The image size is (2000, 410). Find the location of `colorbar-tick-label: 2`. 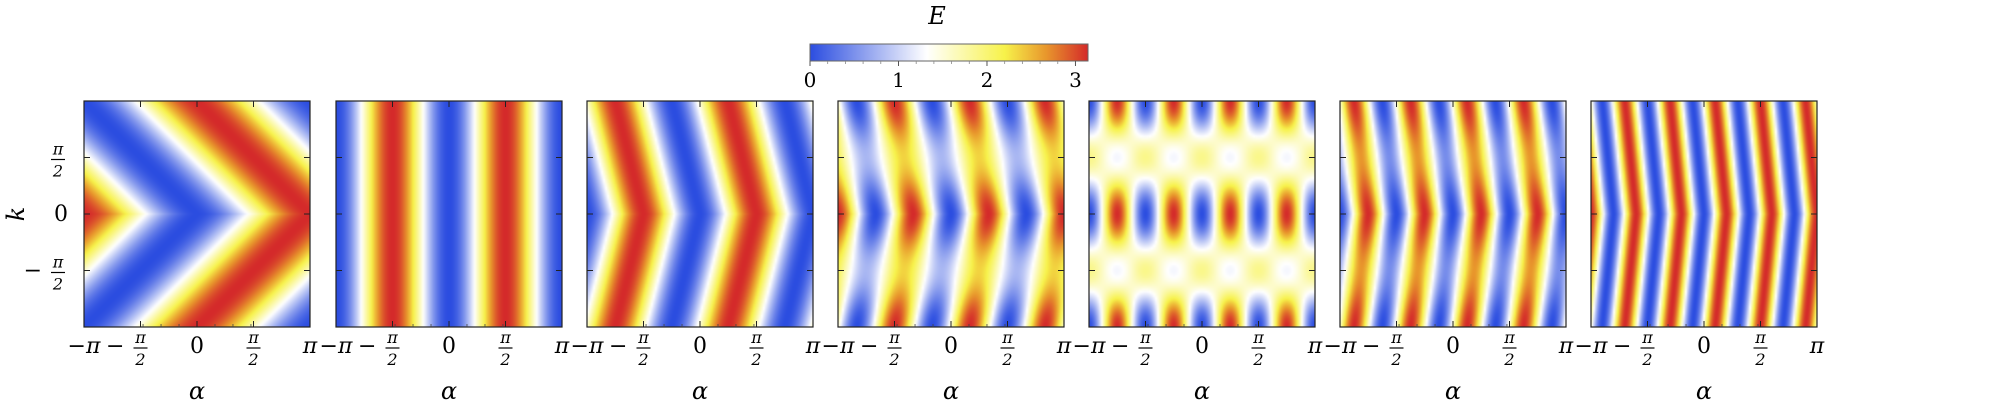

colorbar-tick-label: 2 is located at coordinates (987, 80).